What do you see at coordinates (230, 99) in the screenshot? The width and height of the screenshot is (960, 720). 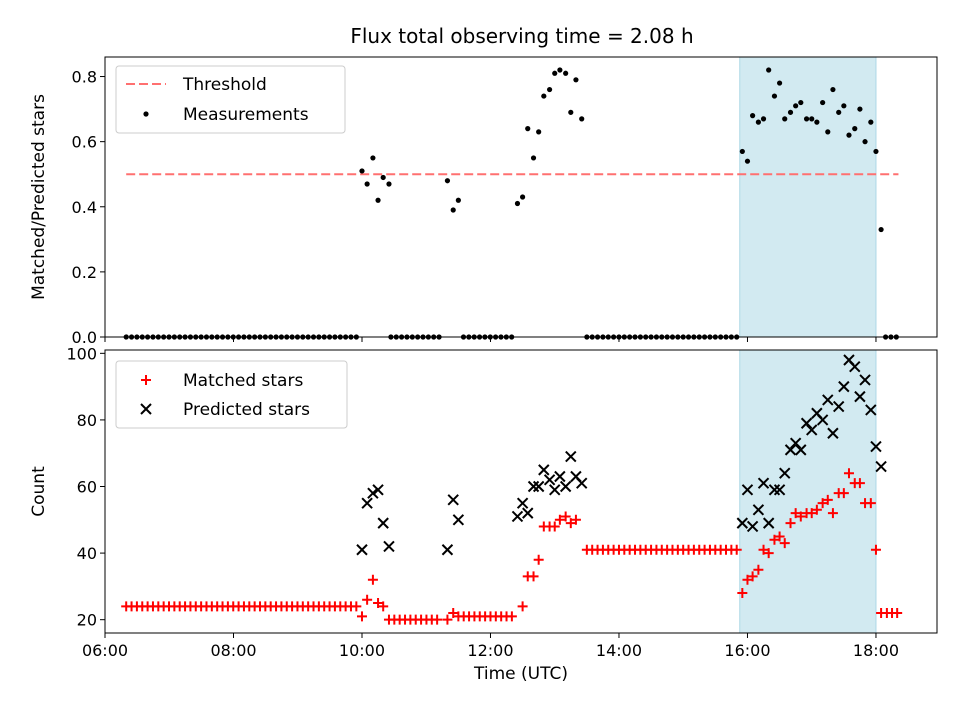 I see `top-legend: Threshold Measurements` at bounding box center [230, 99].